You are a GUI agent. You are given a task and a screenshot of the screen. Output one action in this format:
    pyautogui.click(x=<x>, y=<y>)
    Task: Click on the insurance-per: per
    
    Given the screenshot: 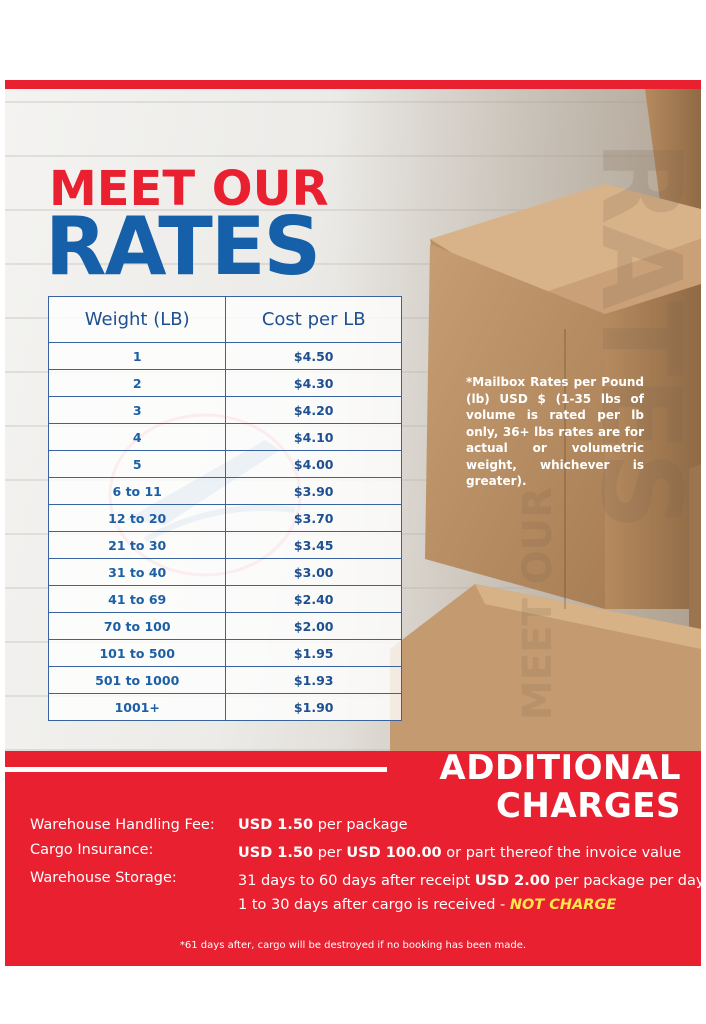 What is the action you would take?
    pyautogui.click(x=329, y=853)
    